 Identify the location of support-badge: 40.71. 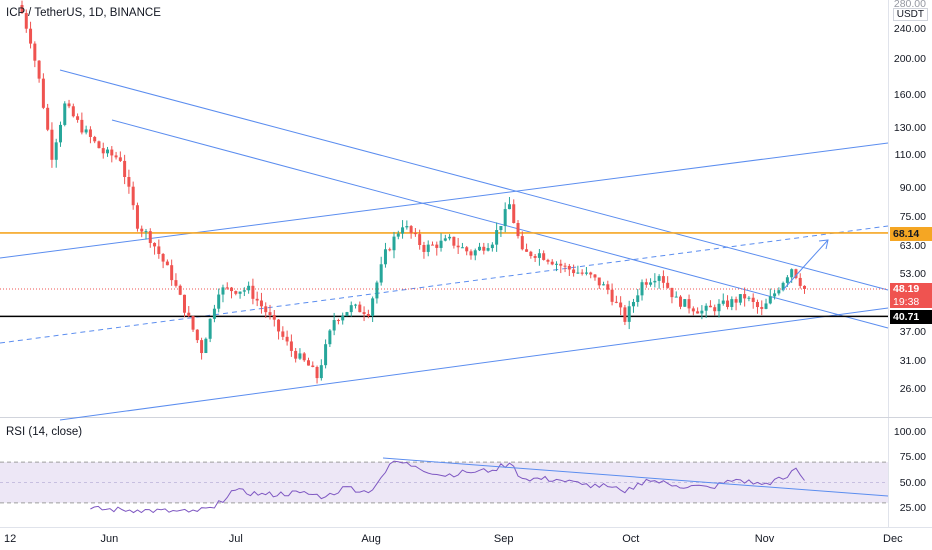
(911, 317).